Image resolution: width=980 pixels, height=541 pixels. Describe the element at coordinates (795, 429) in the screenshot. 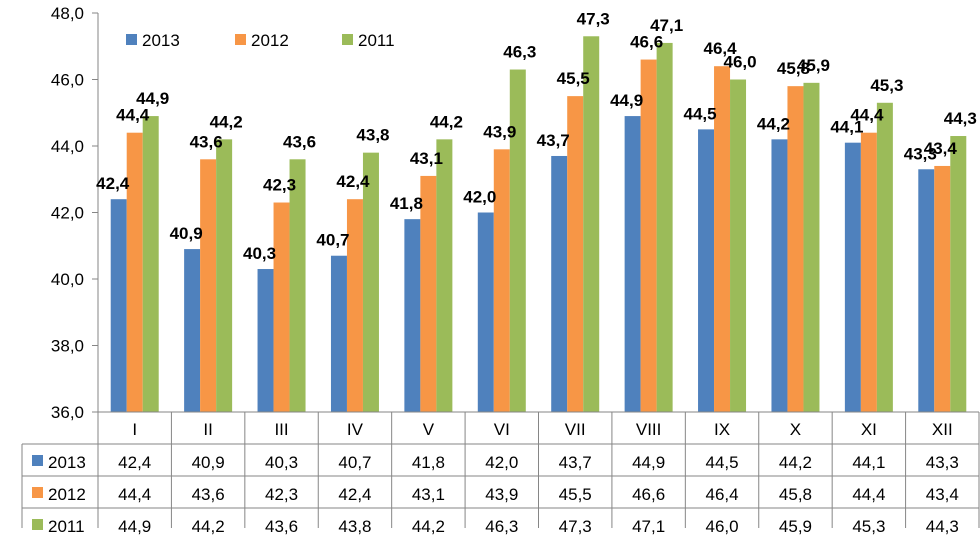

I see `category-label-X: X` at that location.